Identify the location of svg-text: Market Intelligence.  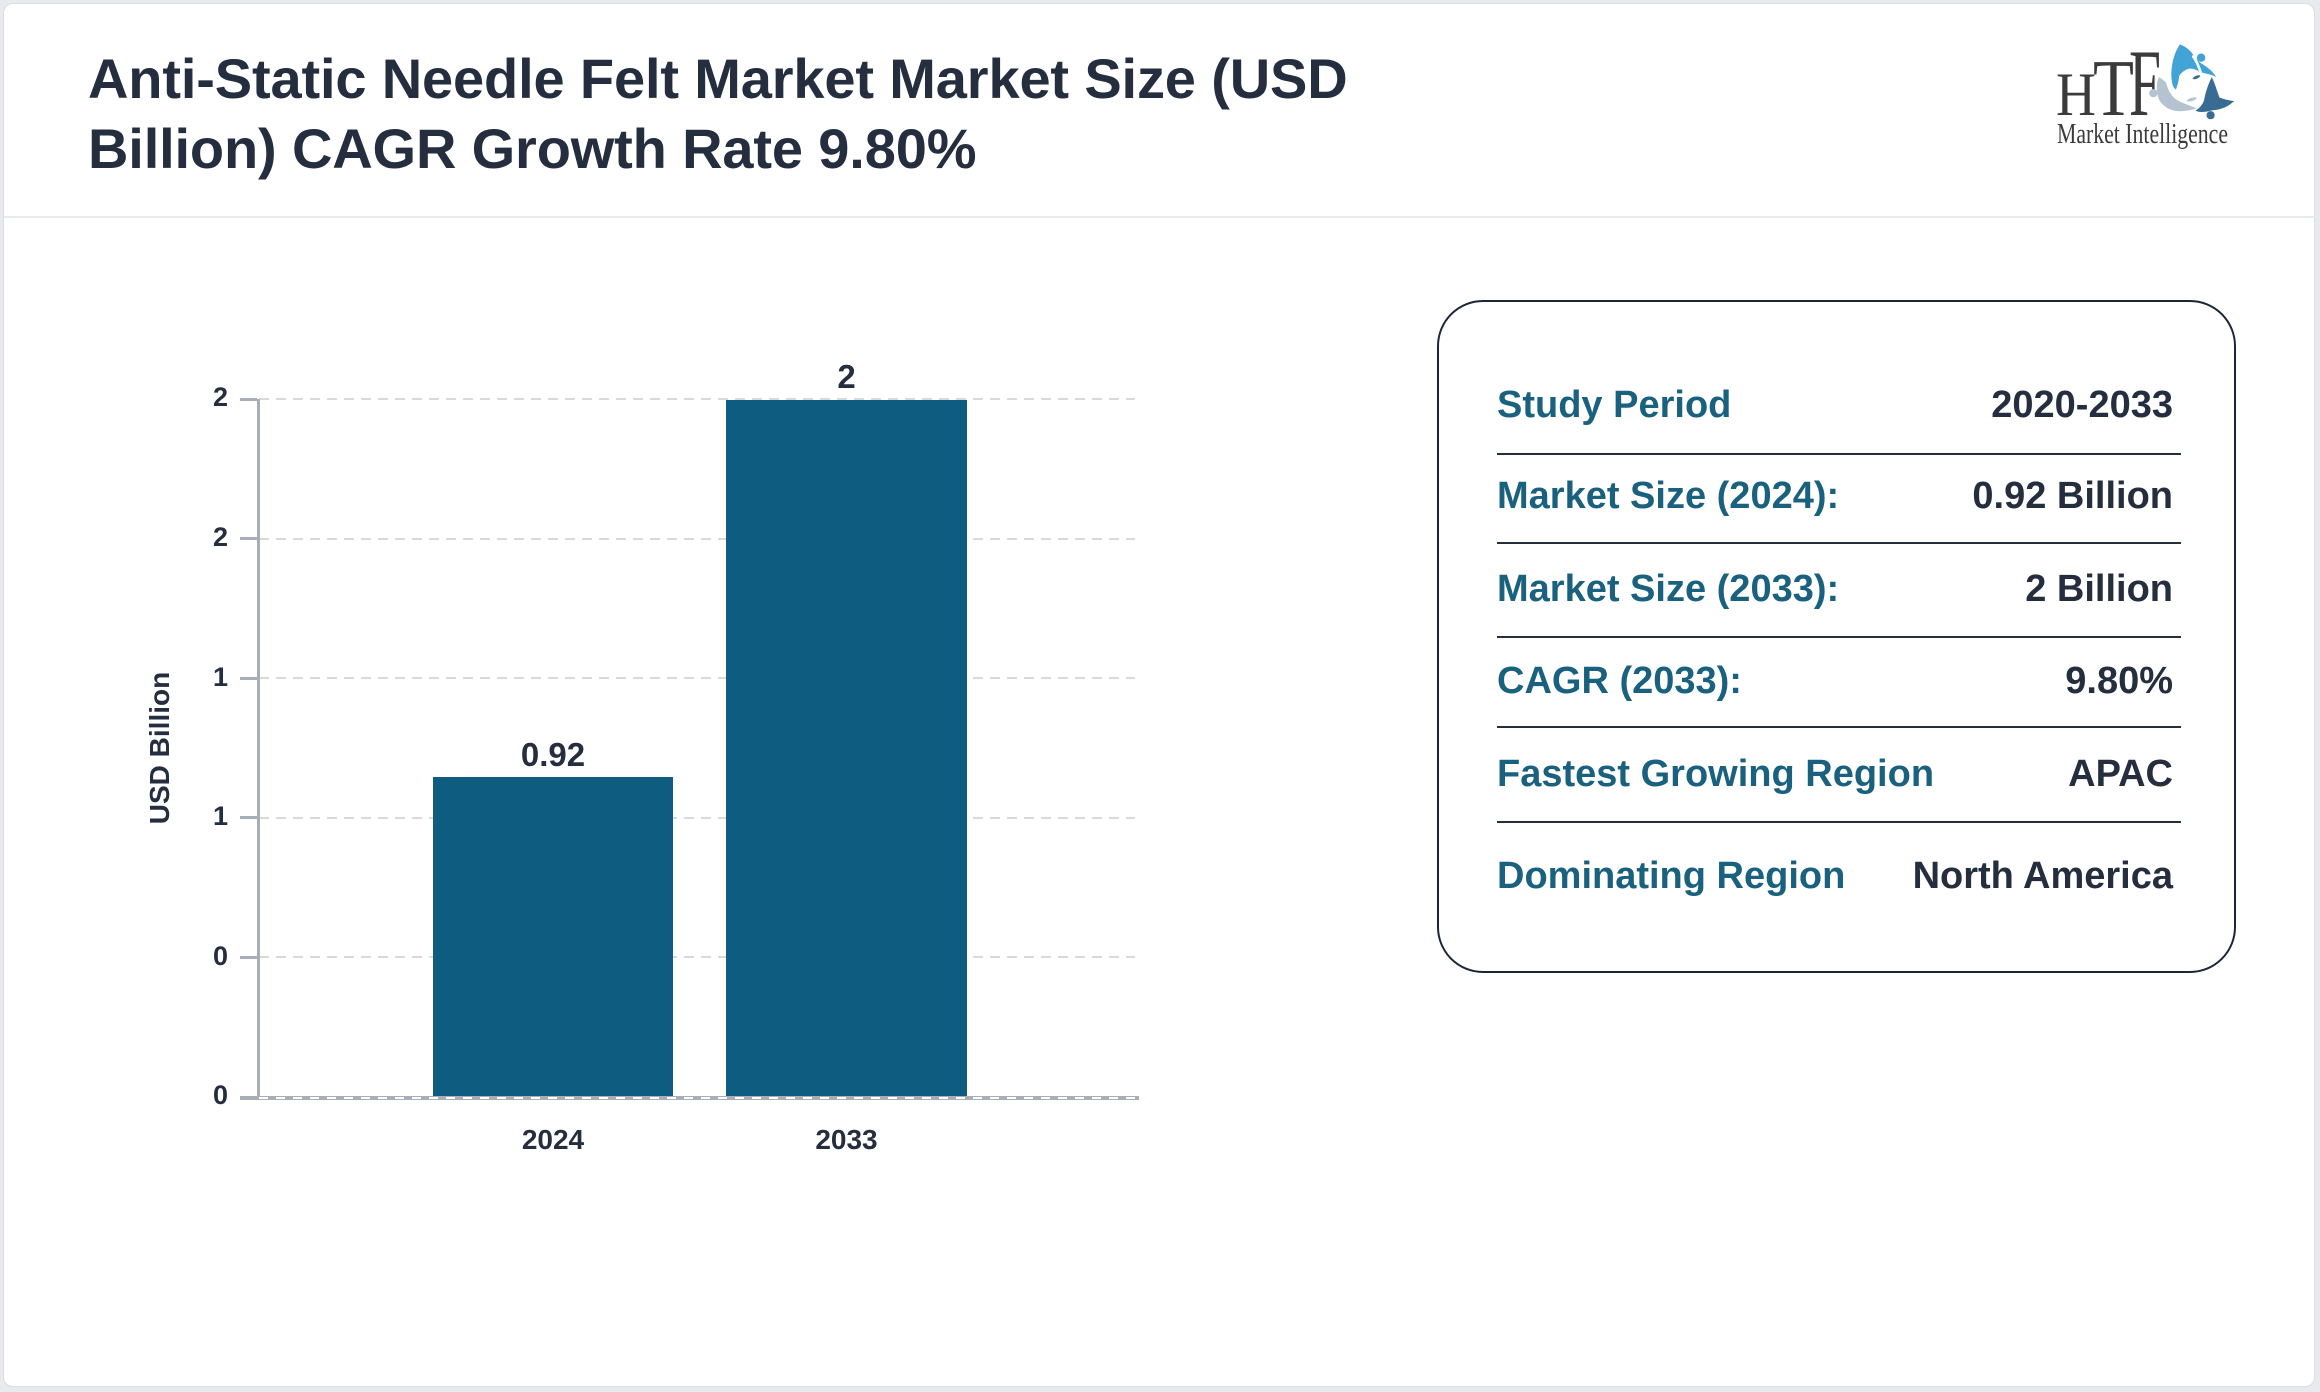
(2142, 134).